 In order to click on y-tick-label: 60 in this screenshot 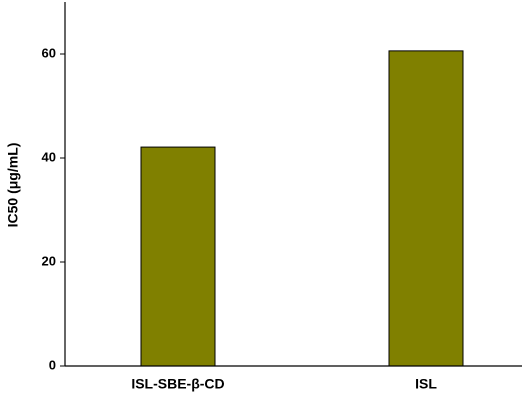, I will do `click(49, 52)`.